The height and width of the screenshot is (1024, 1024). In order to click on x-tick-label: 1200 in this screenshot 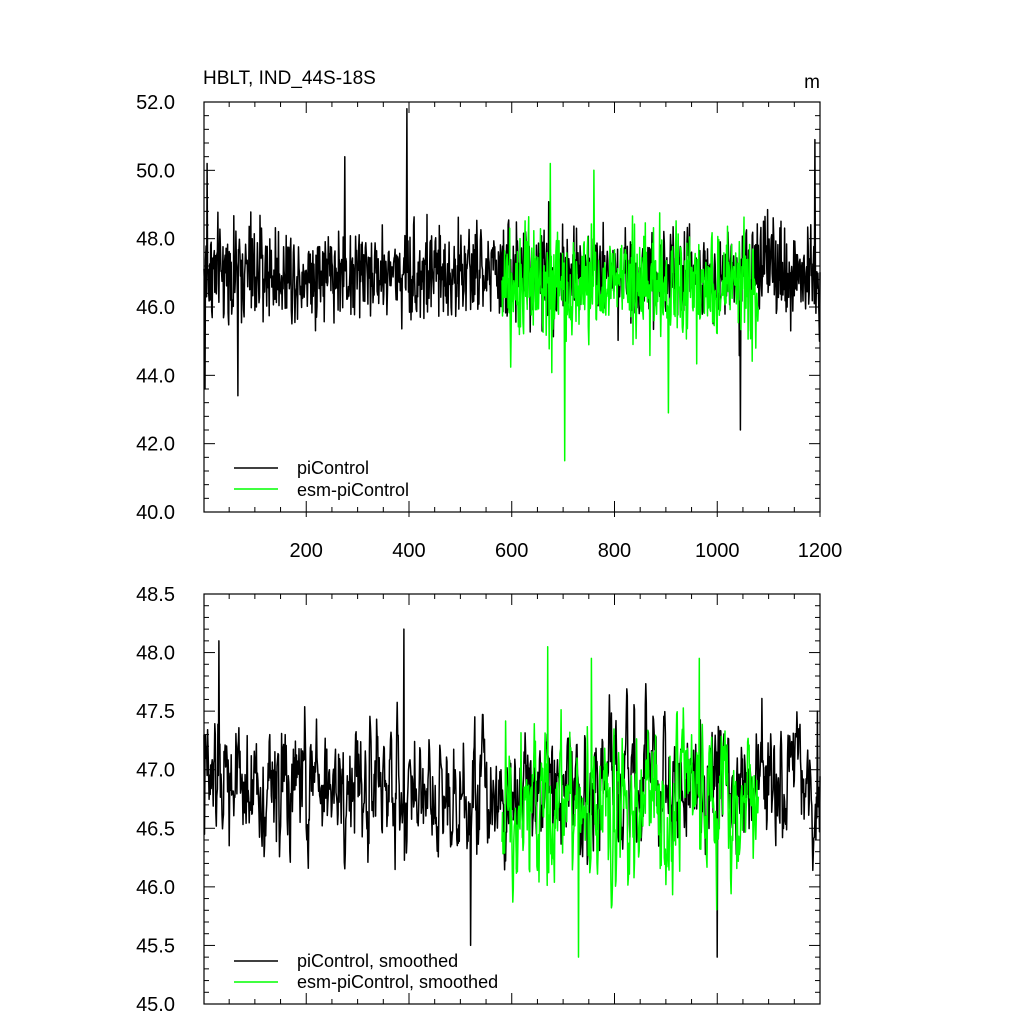, I will do `click(820, 551)`.